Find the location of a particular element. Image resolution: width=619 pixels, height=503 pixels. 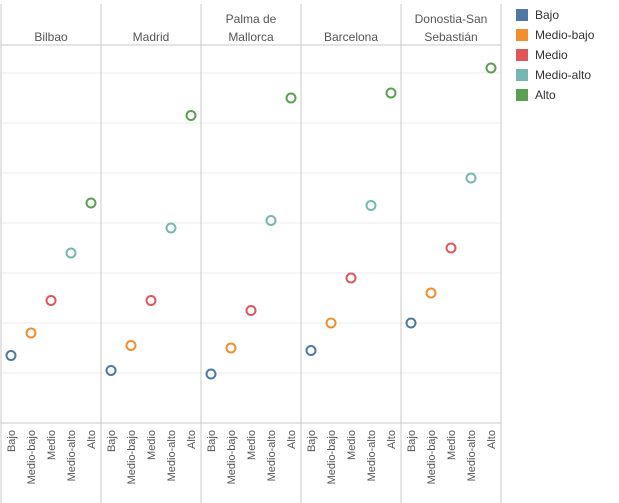

legend: Bajo Medio-bajo Medio Medio-alto Alto is located at coordinates (555, 55).